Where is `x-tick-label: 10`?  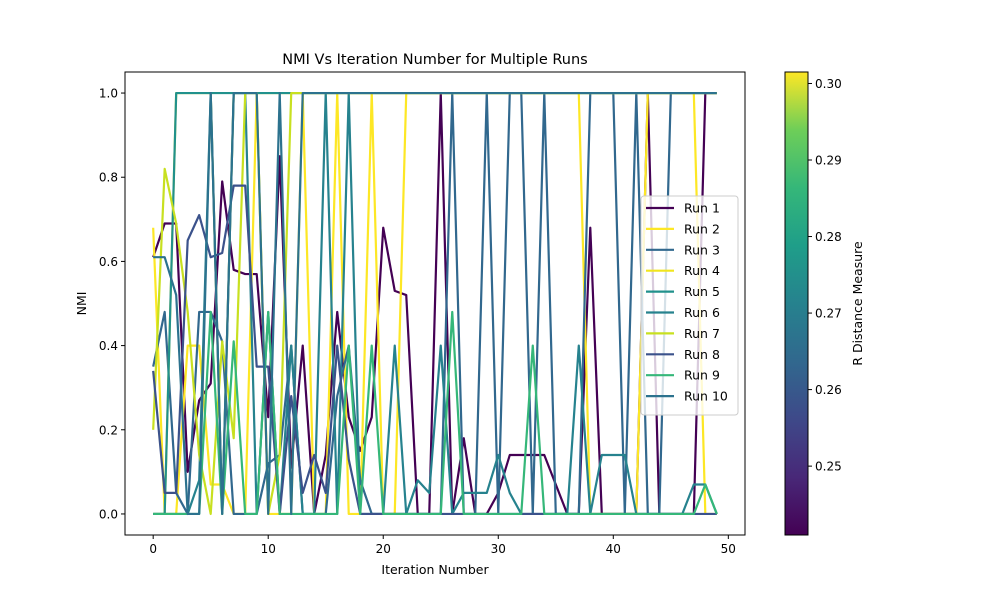 x-tick-label: 10 is located at coordinates (268, 549).